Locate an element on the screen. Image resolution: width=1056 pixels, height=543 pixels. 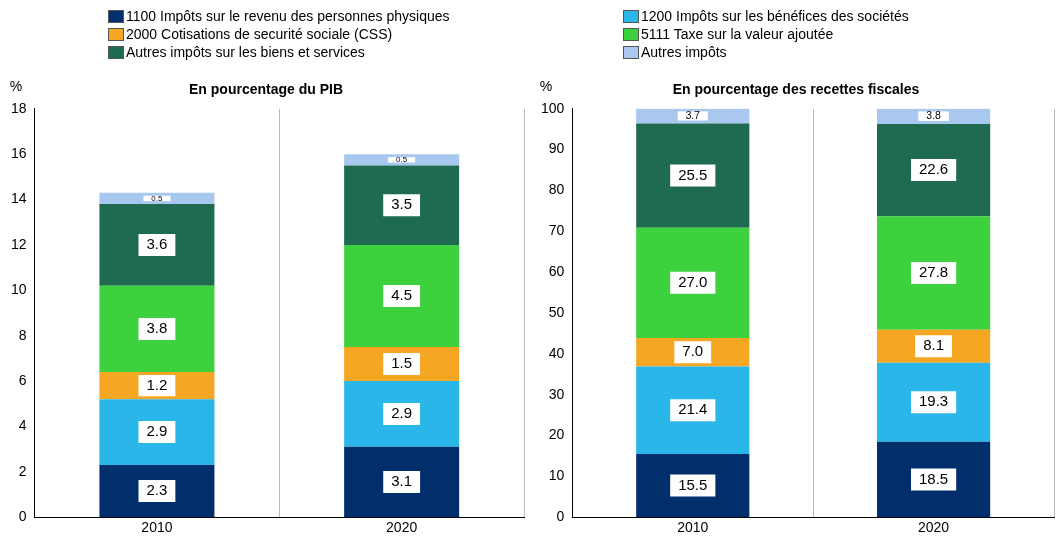
y-tick-label: 60 is located at coordinates (556, 271).